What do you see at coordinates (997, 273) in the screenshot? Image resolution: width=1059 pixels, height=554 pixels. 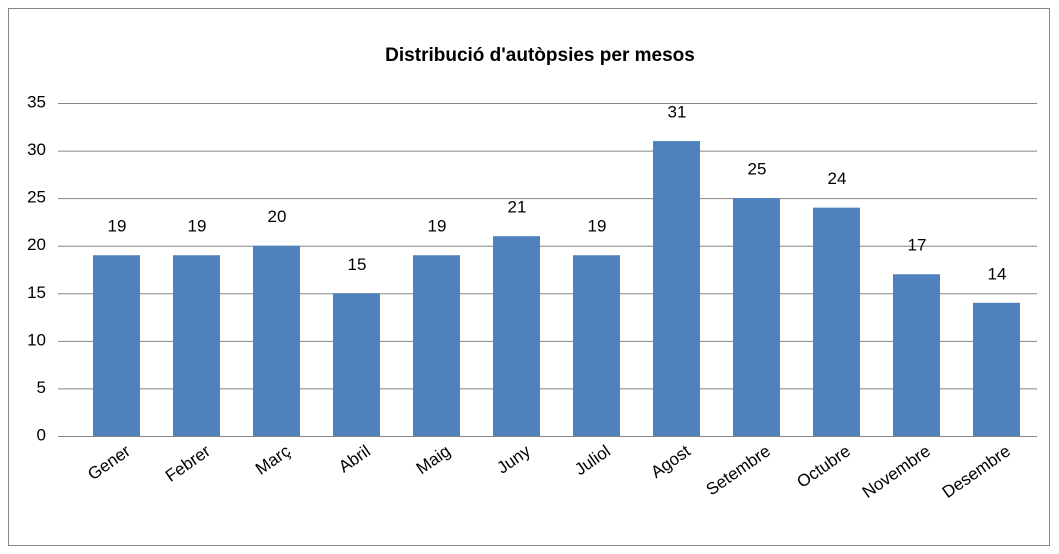 I see `data-label: 14` at bounding box center [997, 273].